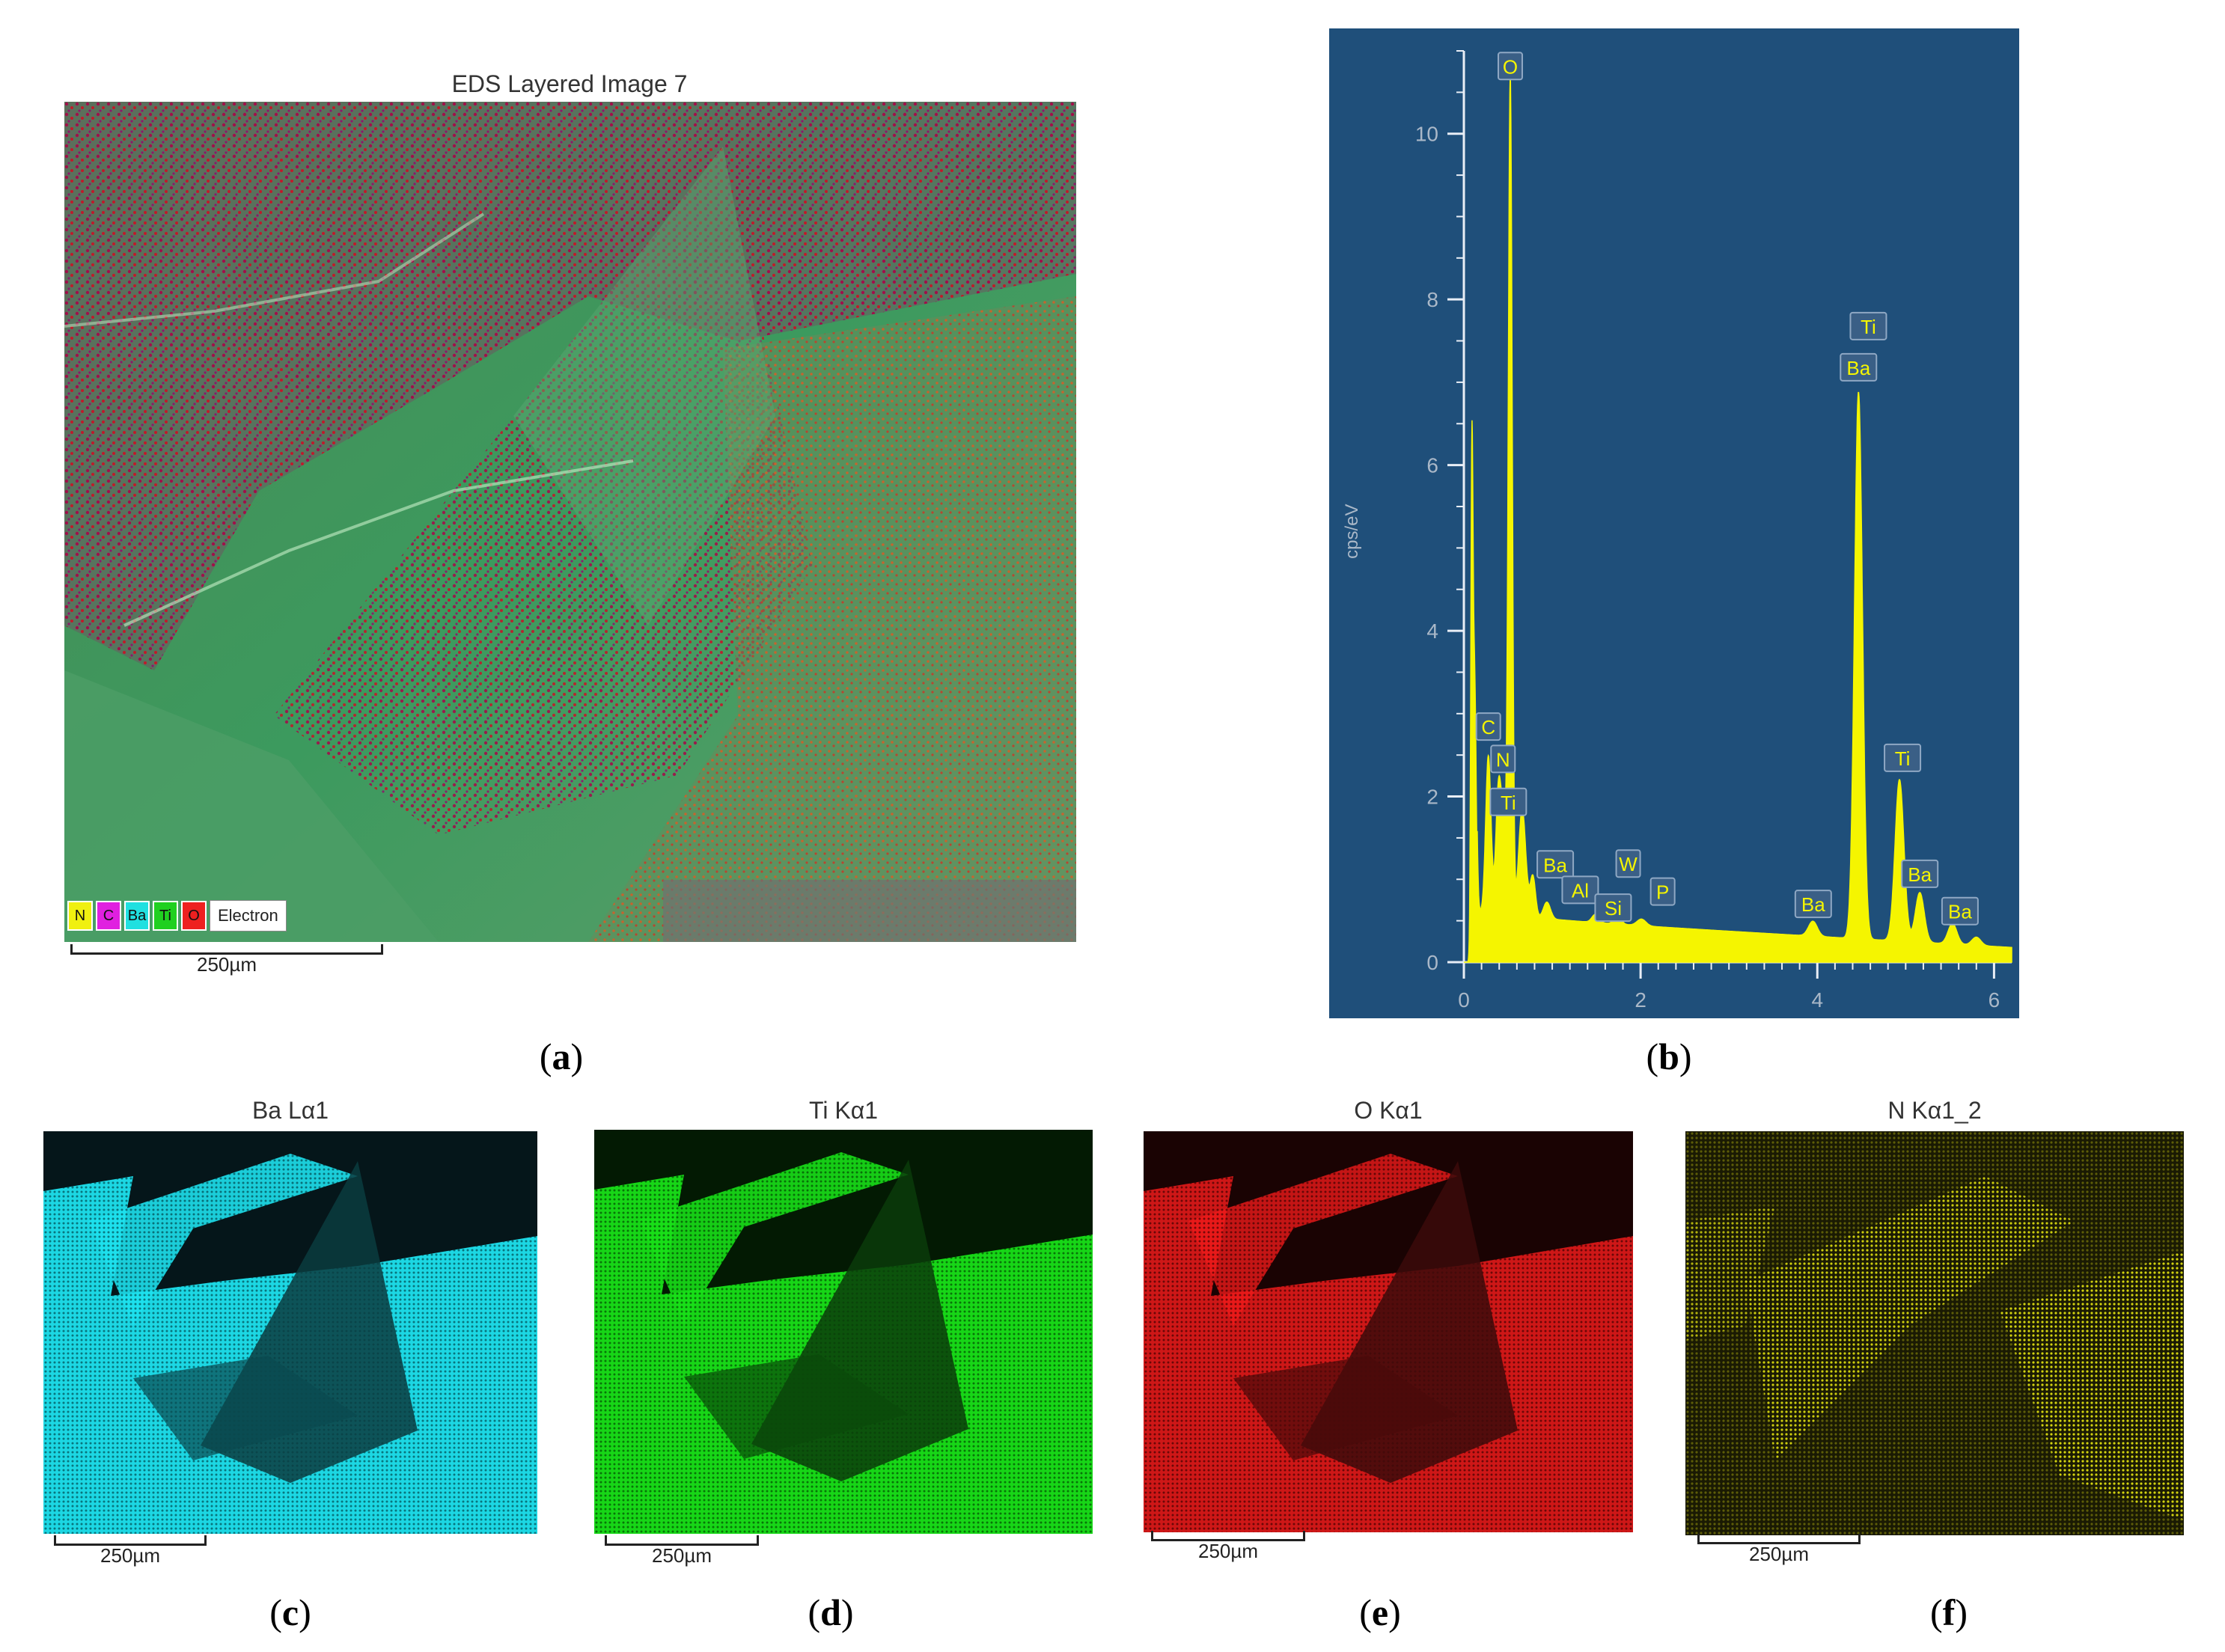 This screenshot has height=1652, width=2225. I want to click on caption-f: (f), so click(1949, 1612).